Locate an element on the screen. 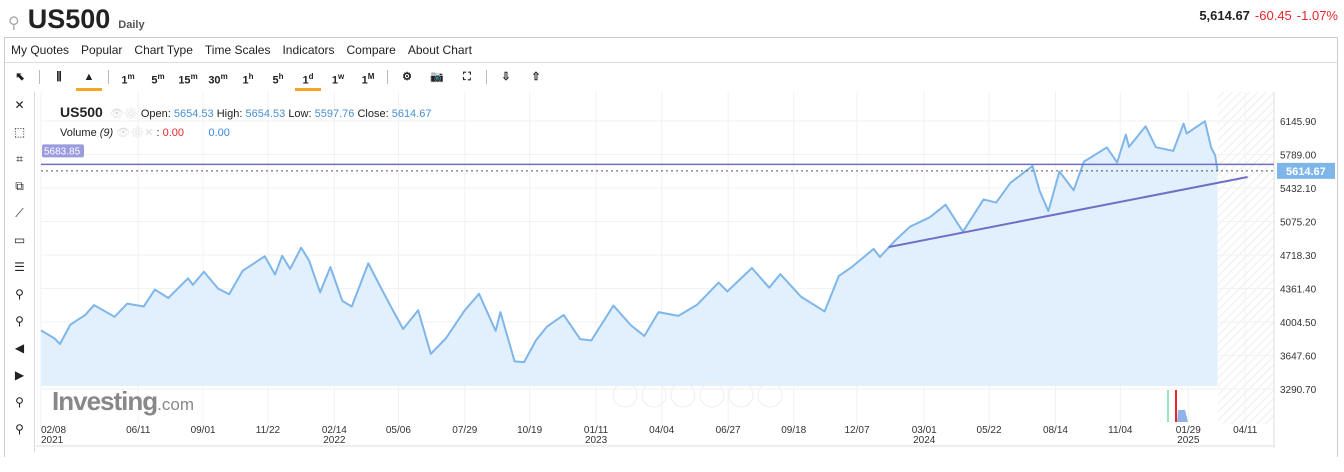 This screenshot has width=1344, height=472. x-tick-label: 01/11 is located at coordinates (596, 430).